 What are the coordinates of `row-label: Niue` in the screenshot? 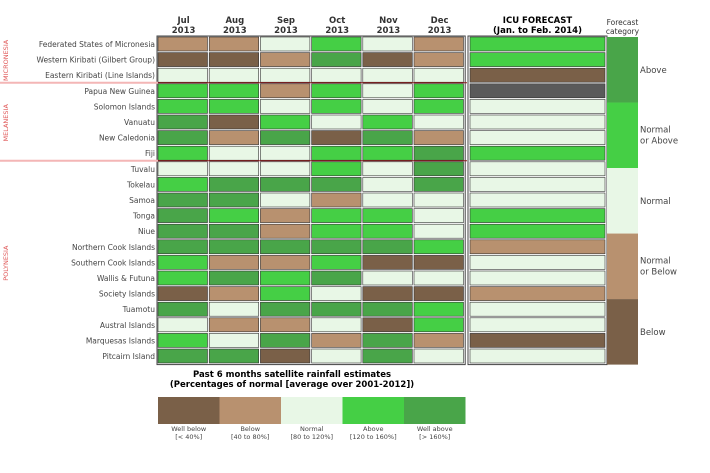 It's located at (146, 231).